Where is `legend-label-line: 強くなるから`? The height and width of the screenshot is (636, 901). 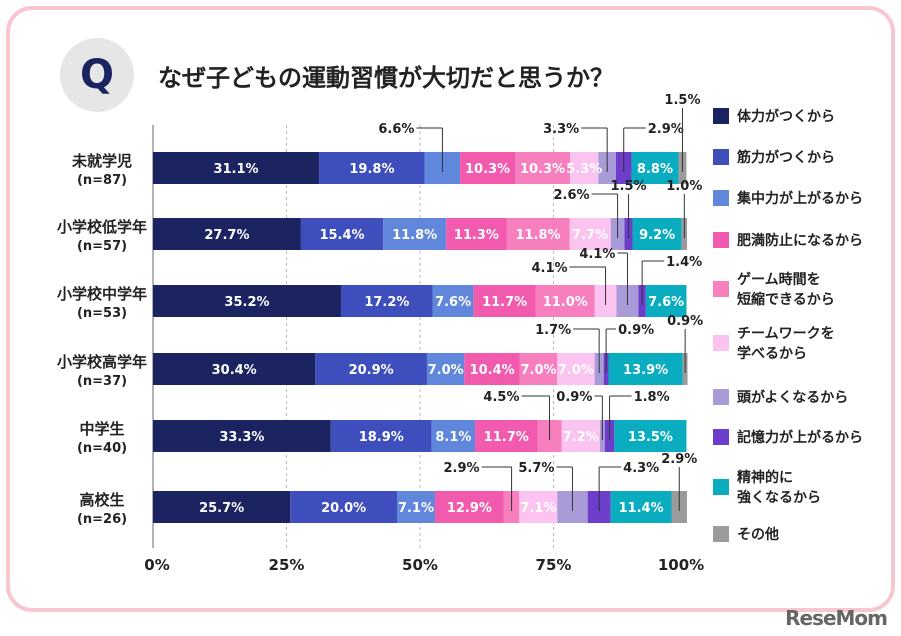 legend-label-line: 強くなるから is located at coordinates (779, 497).